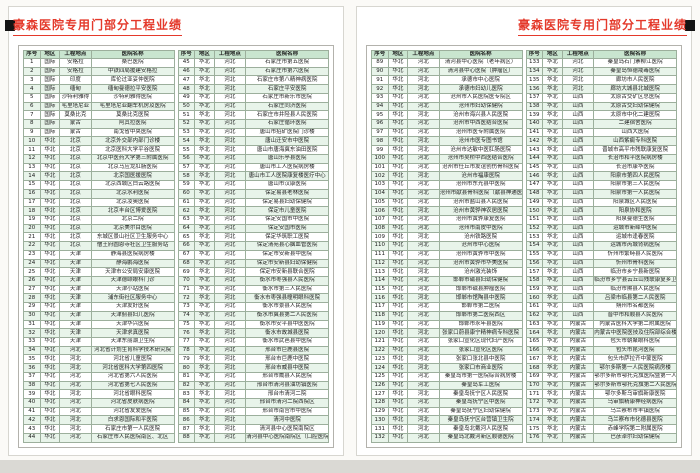 The height and width of the screenshot is (473, 700). What do you see at coordinates (635, 237) in the screenshot?
I see `hospital-name-cell: 运城市逢春医院` at bounding box center [635, 237].